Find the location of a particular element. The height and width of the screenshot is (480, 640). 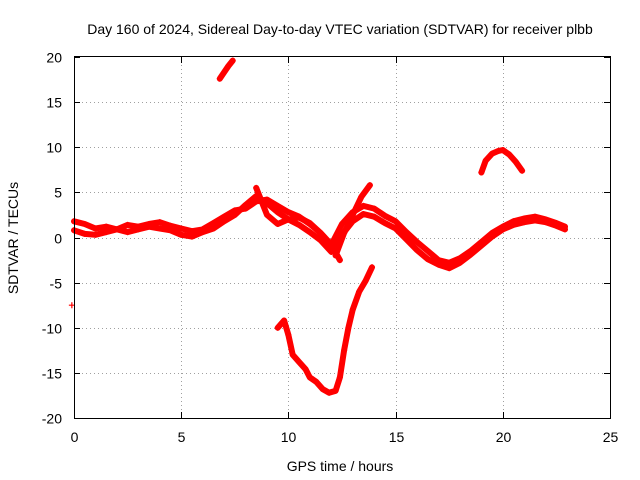

x-tick-label: 20 is located at coordinates (504, 437).